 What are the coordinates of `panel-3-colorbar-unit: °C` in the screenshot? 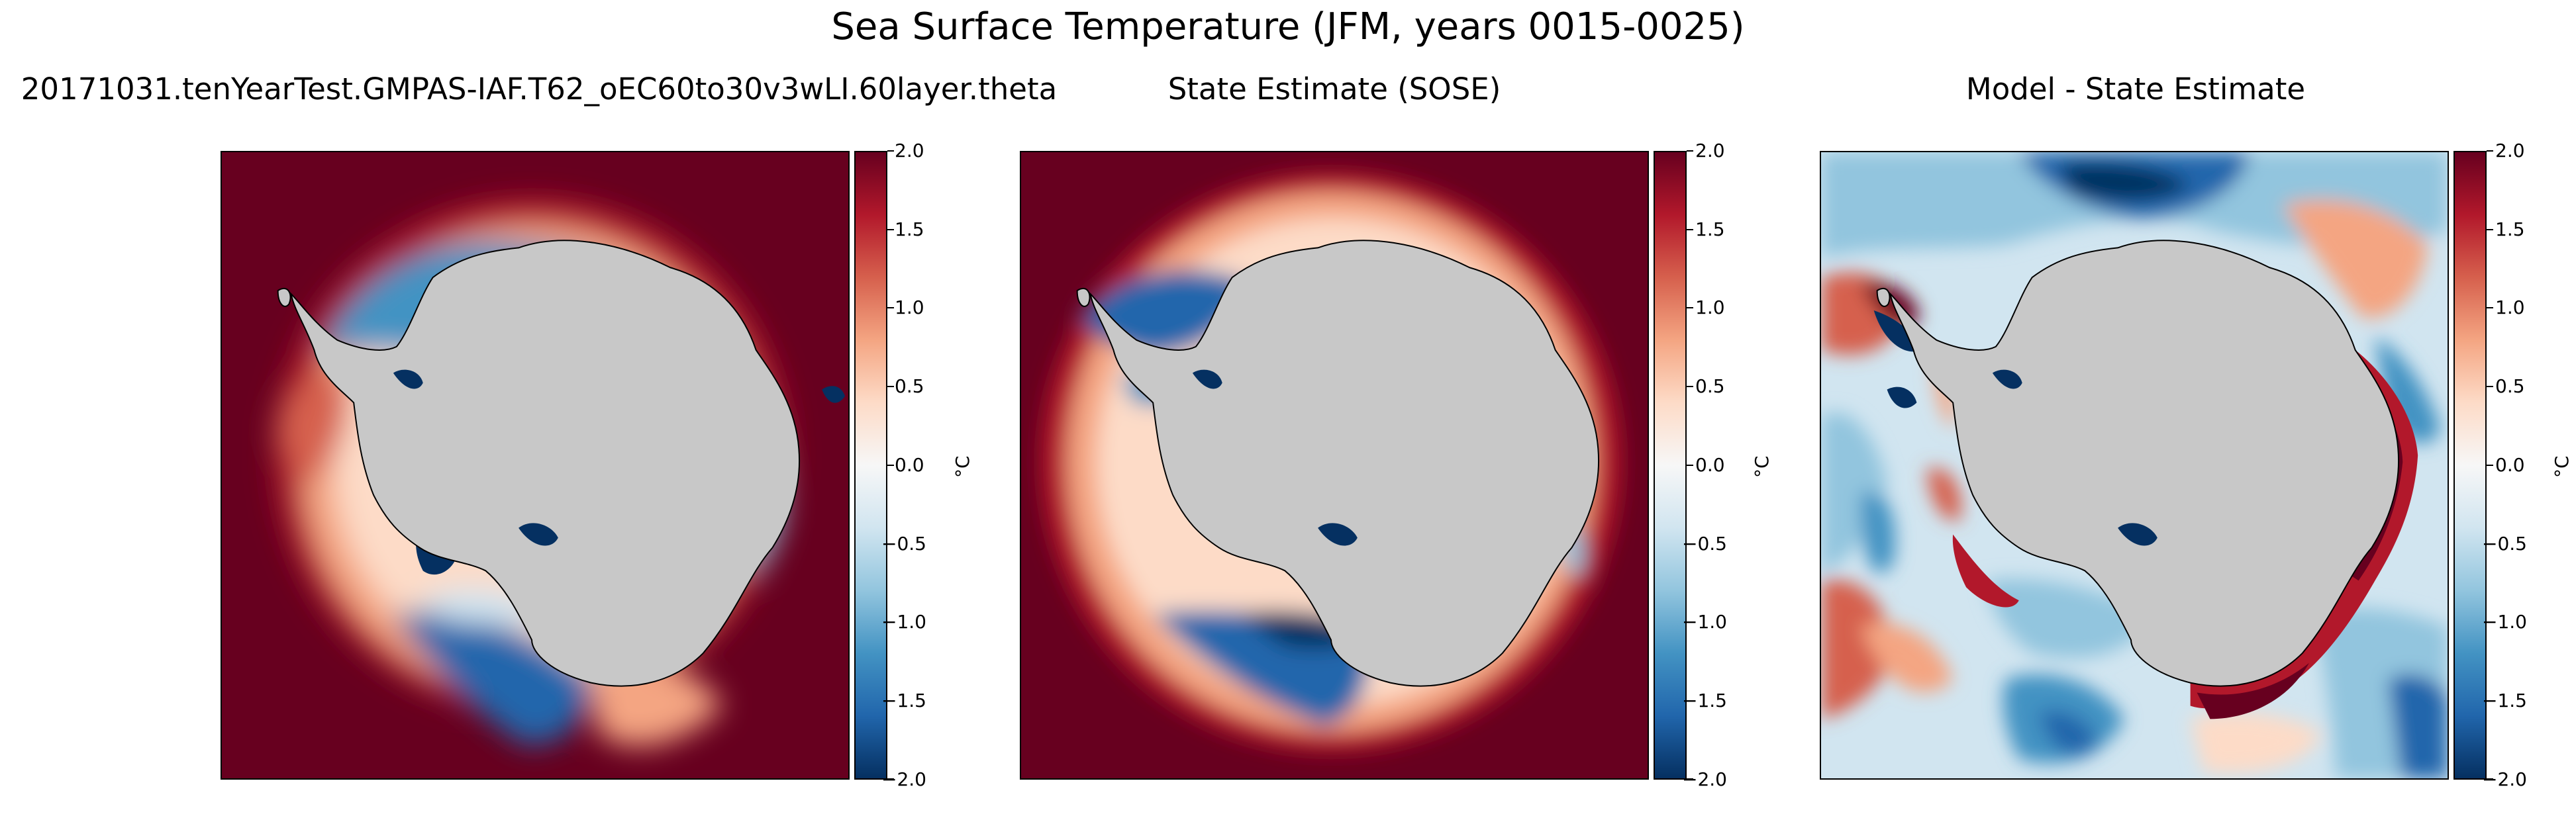 It's located at (2562, 467).